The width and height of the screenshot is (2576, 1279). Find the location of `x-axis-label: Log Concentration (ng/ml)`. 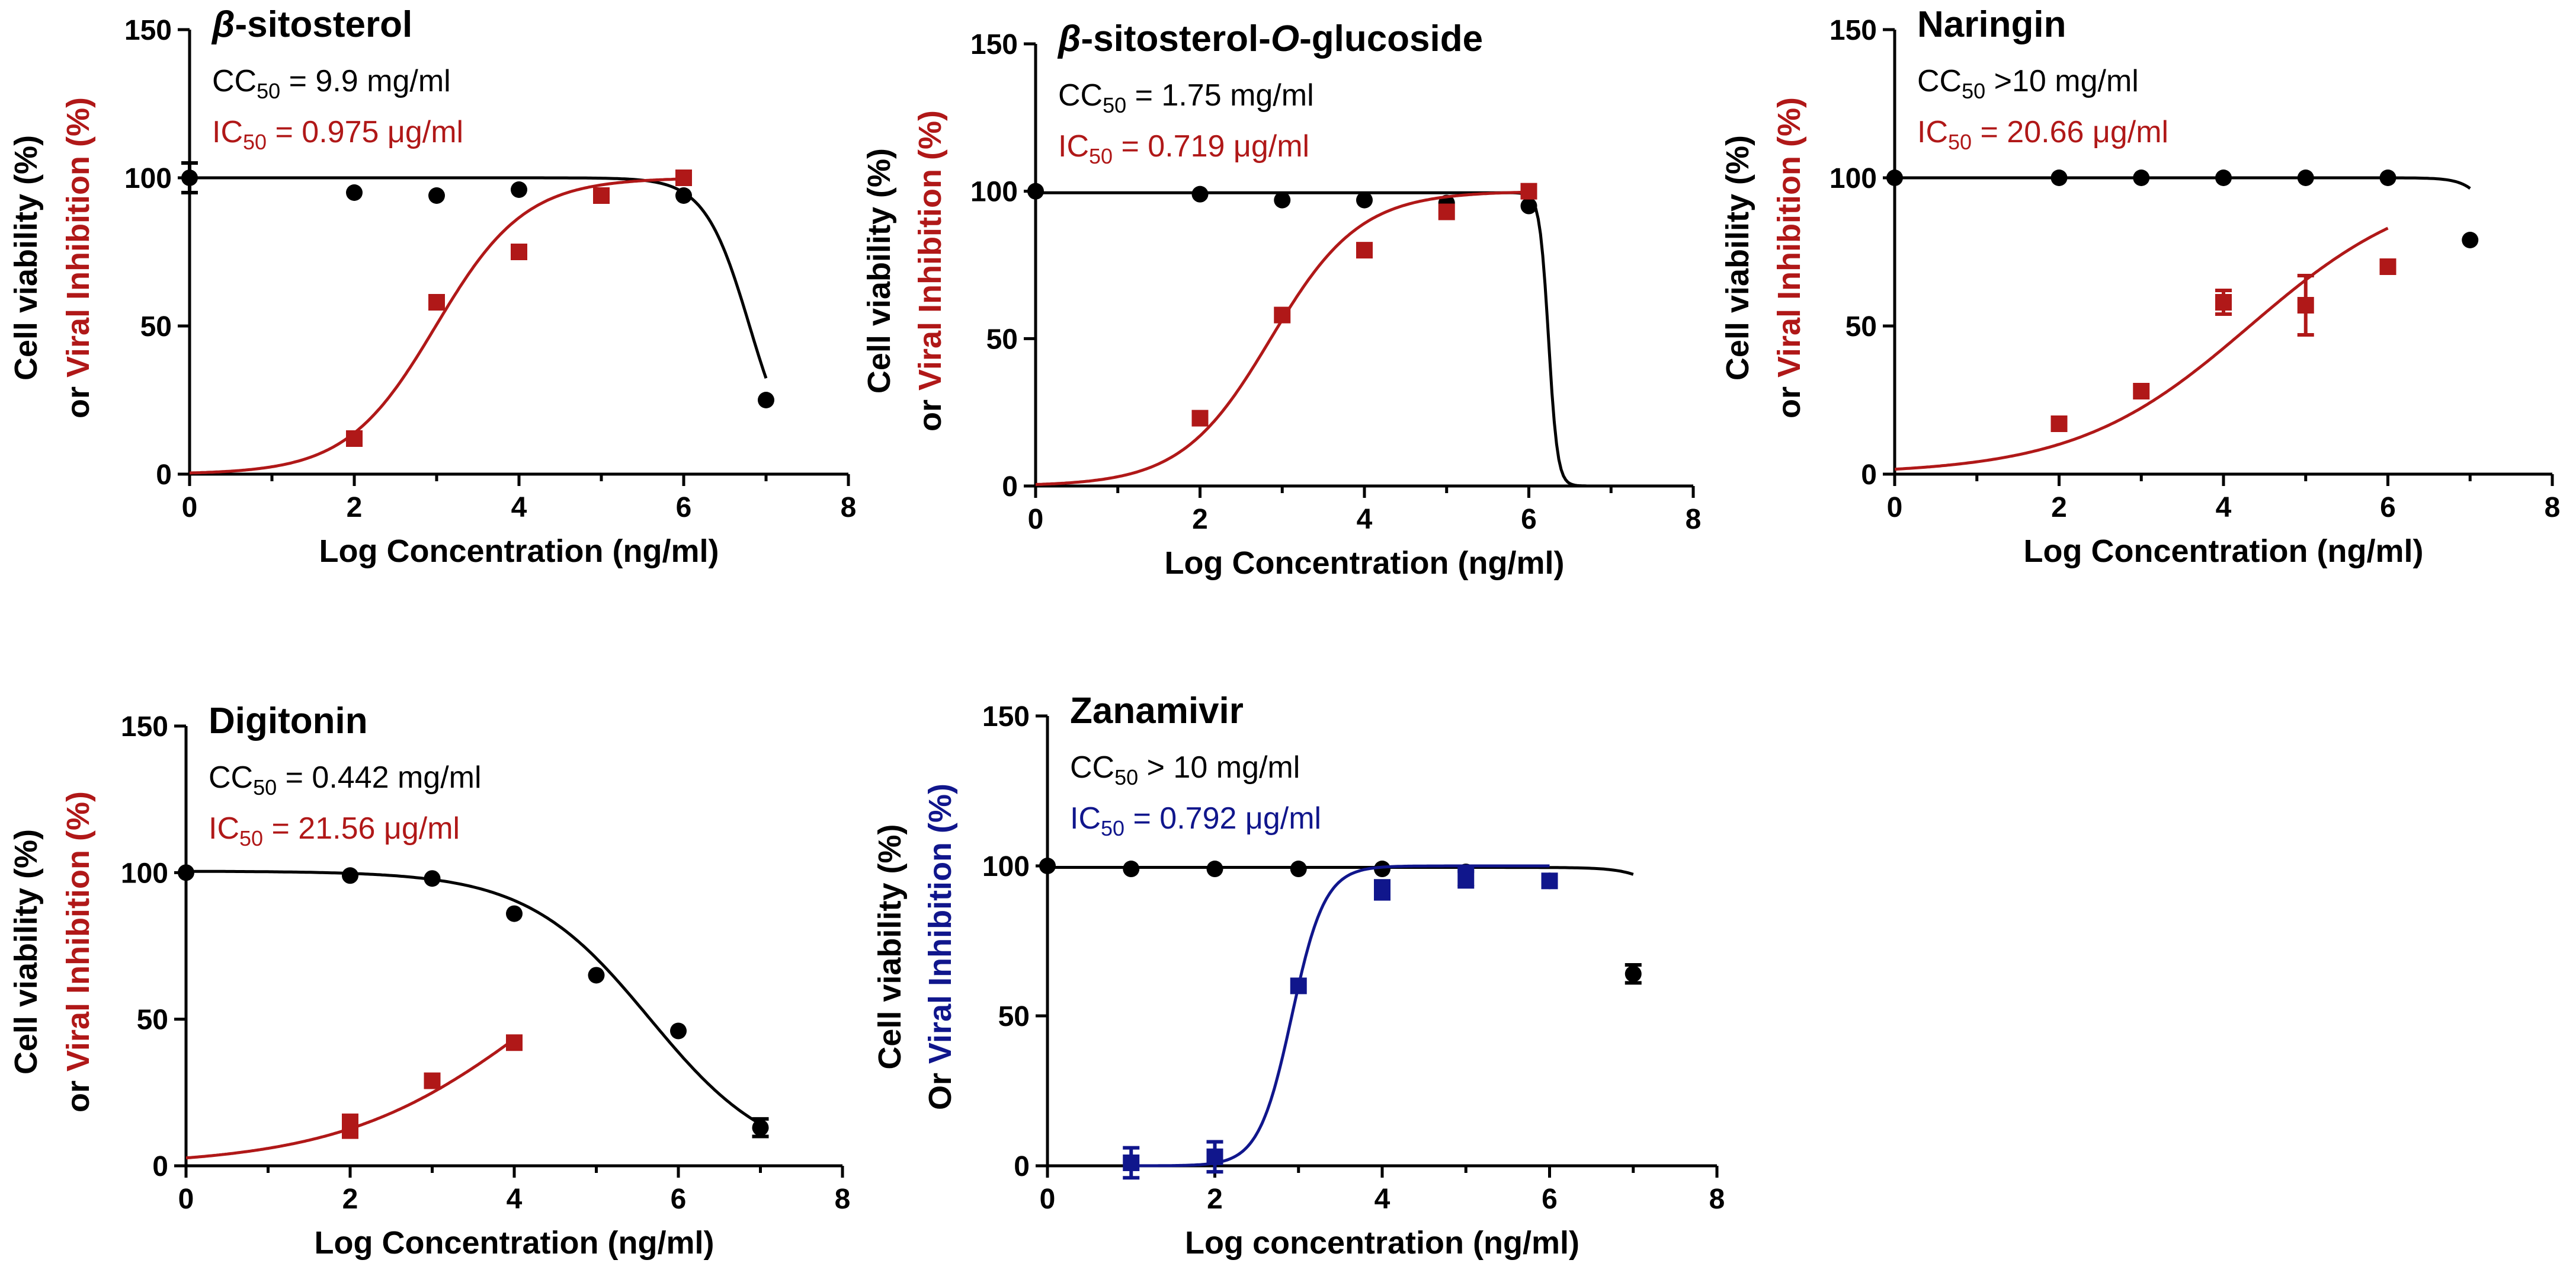

x-axis-label: Log Concentration (ng/ml) is located at coordinates (1365, 563).